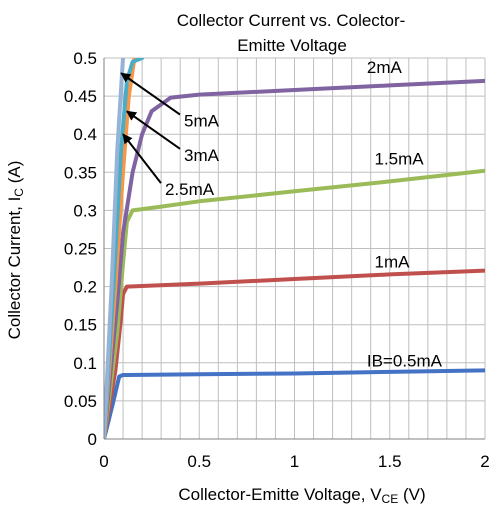 This screenshot has width=494, height=509. Describe the element at coordinates (393, 262) in the screenshot. I see `data-label: 1mA` at that location.